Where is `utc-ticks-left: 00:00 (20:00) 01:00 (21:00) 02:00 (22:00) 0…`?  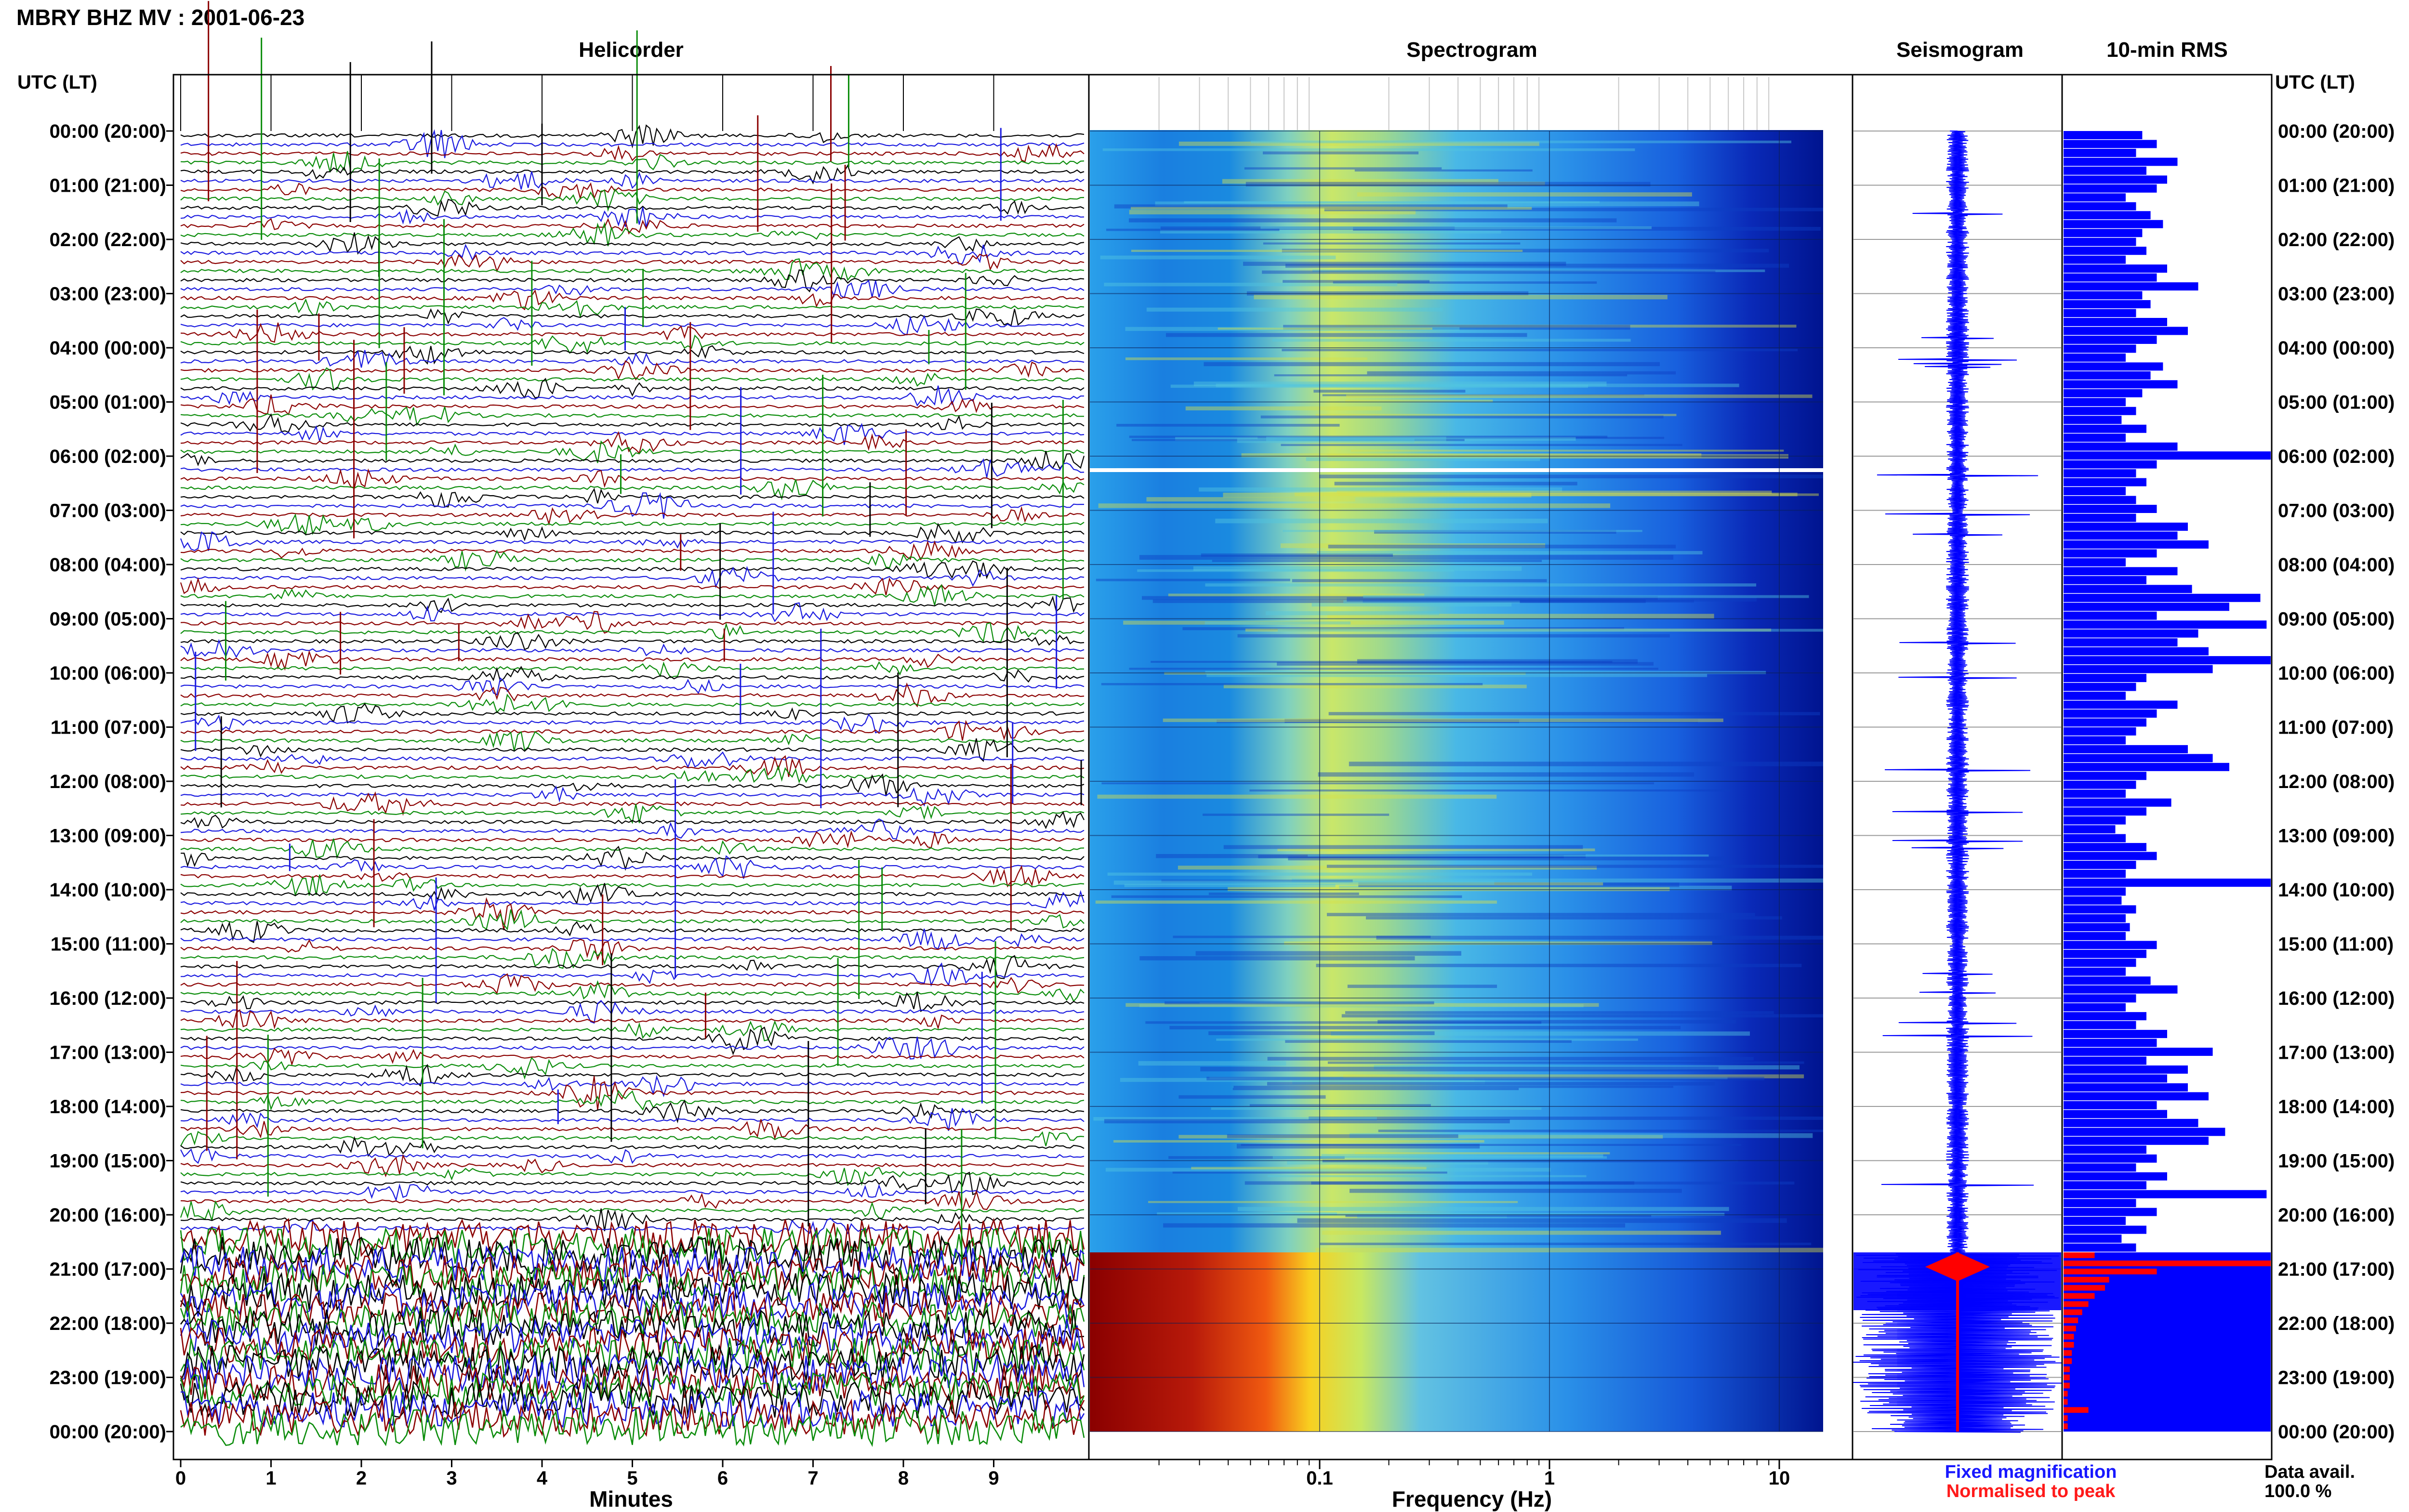
utc-ticks-left: 00:00 (20:00) 01:00 (21:00) 02:00 (22:00) 0… is located at coordinates (111, 782).